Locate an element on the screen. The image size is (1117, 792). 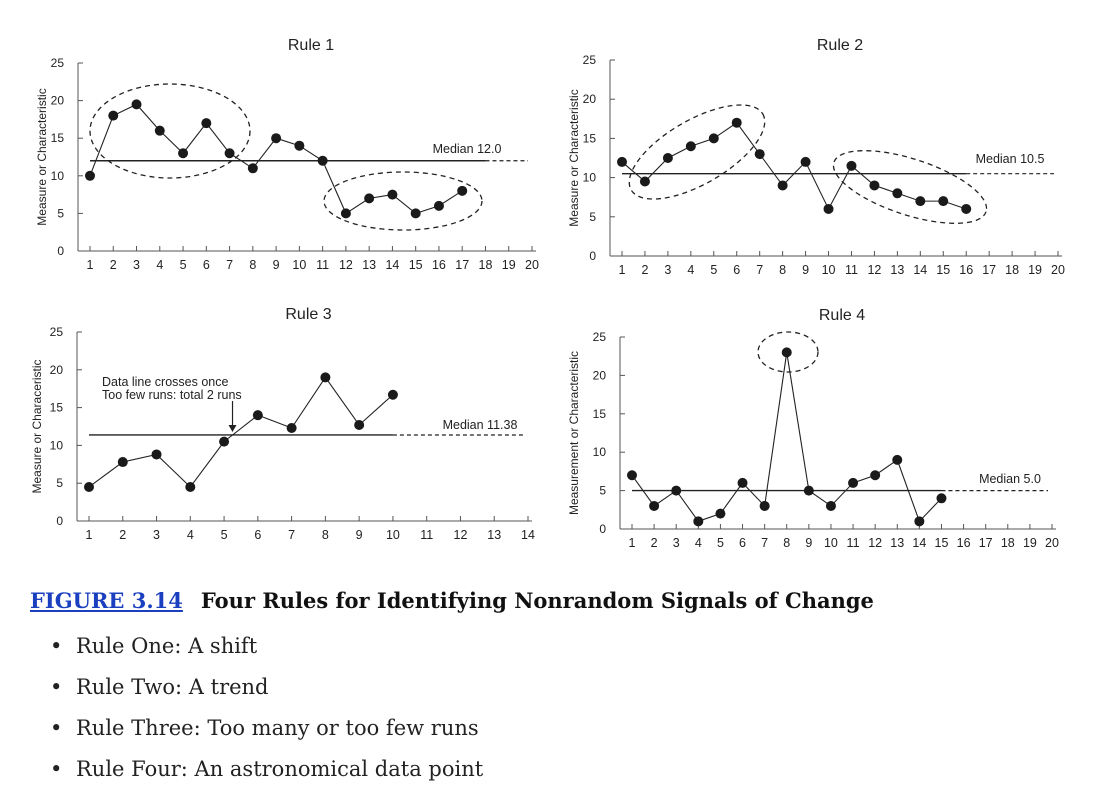
y-tick-label: 25 is located at coordinates (57, 332).